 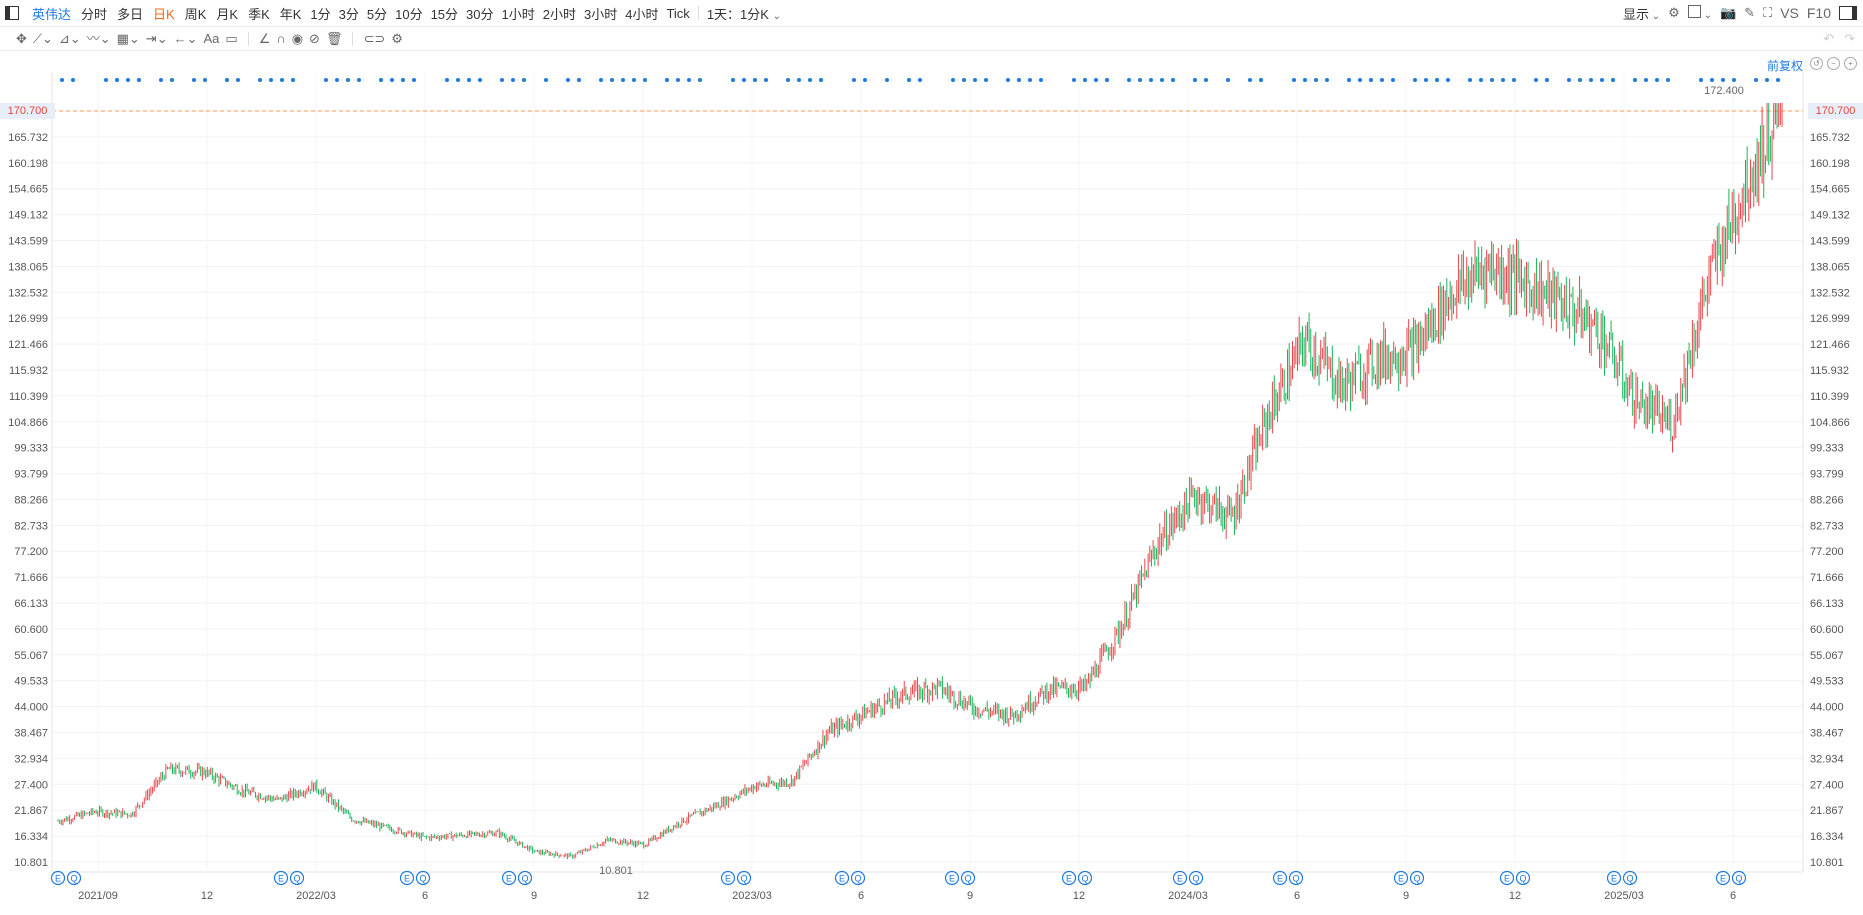 I want to click on y-tick-label-right: 104.866, so click(x=1830, y=423).